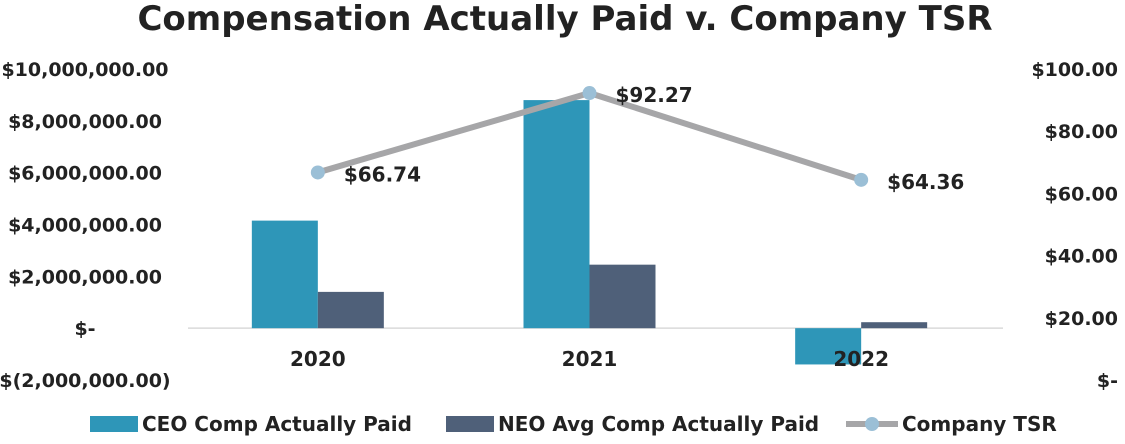  Describe the element at coordinates (622, 296) in the screenshot. I see `bar-neo-avg-comp-actually-paid-2021` at that location.